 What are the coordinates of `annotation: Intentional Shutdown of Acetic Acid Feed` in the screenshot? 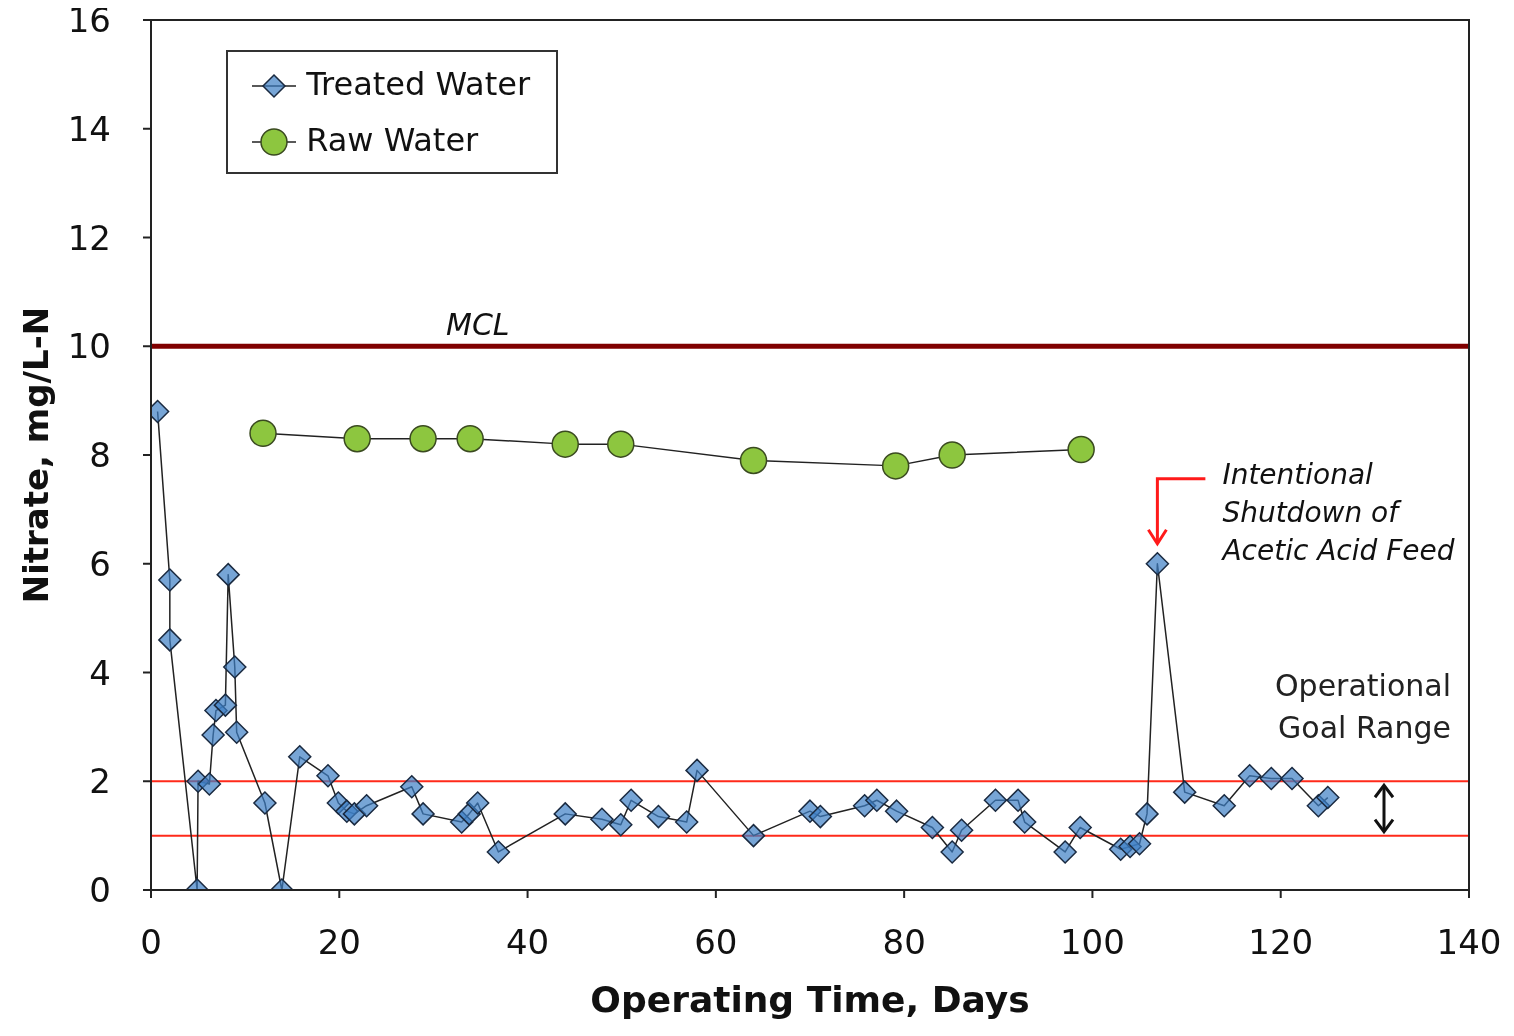 It's located at (1337, 512).